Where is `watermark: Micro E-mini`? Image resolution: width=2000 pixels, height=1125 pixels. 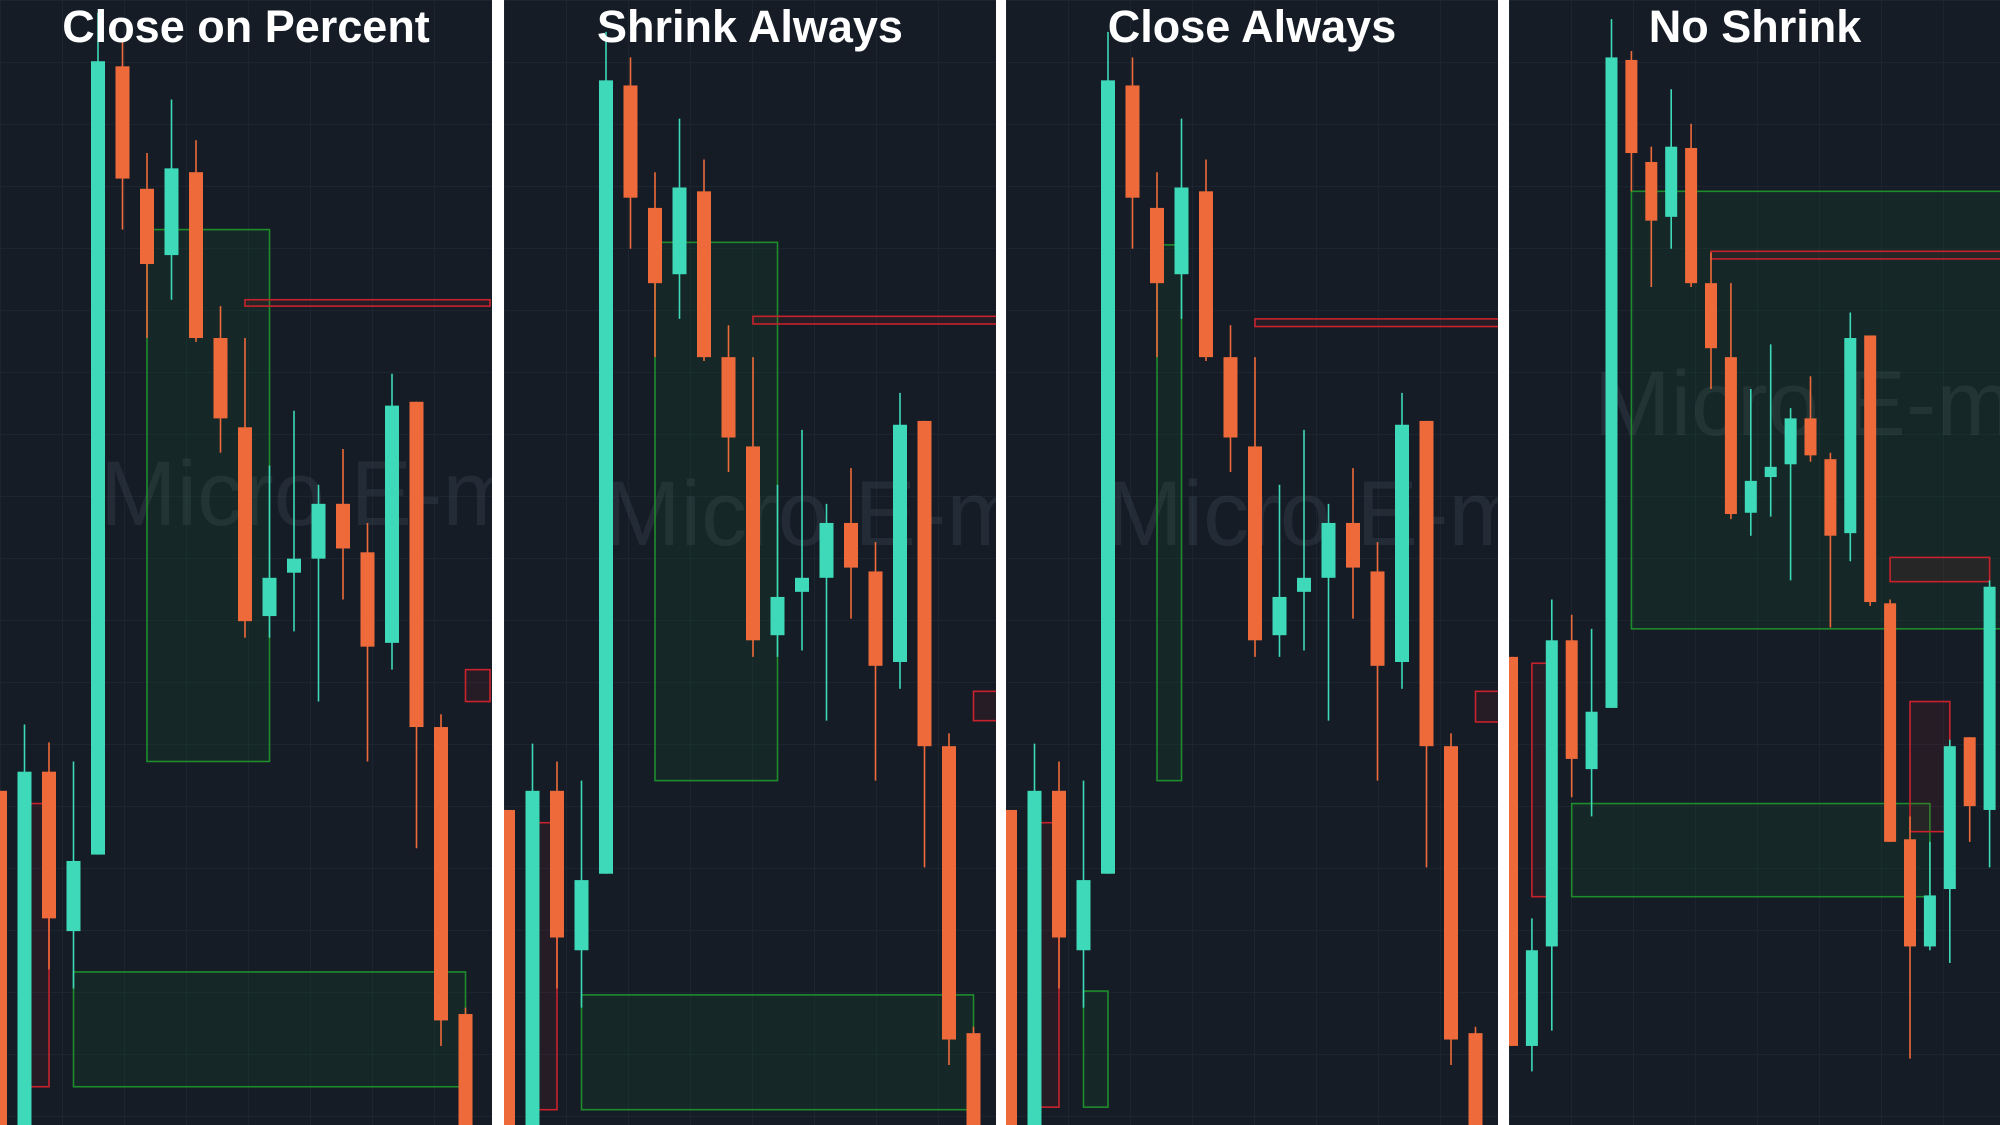
watermark: Micro E-mini is located at coordinates (355, 494).